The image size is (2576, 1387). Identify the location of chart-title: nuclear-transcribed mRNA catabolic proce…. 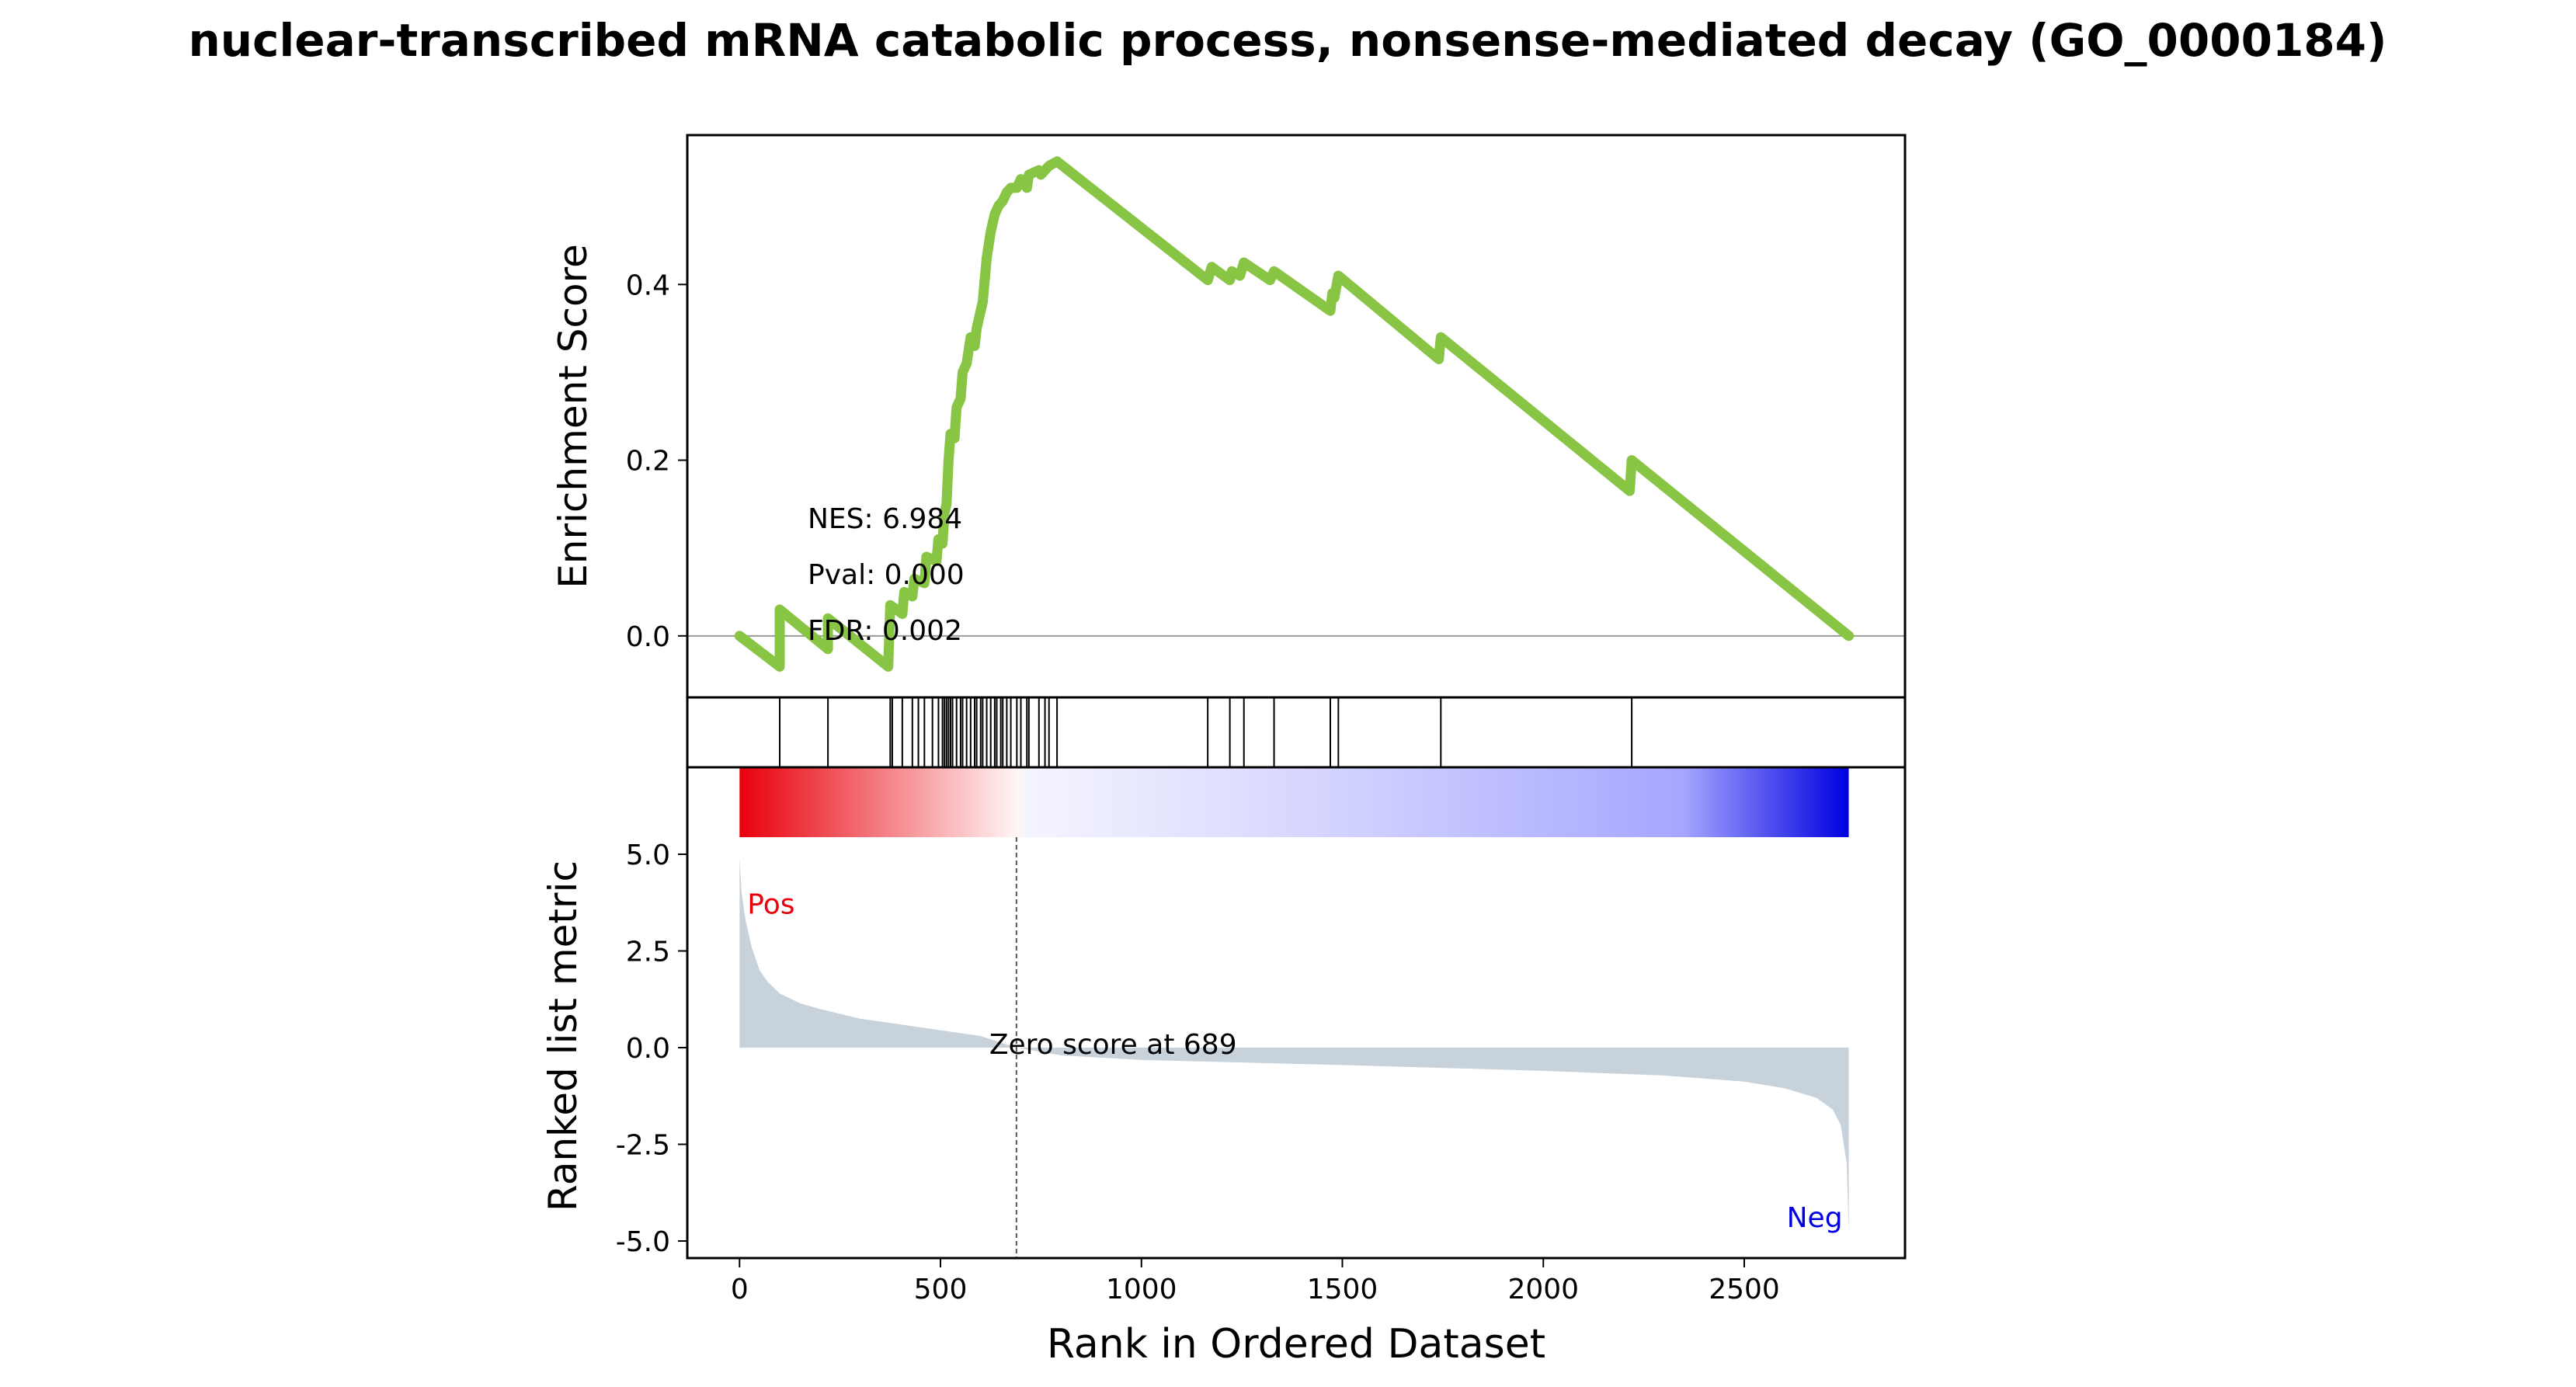
(1287, 40).